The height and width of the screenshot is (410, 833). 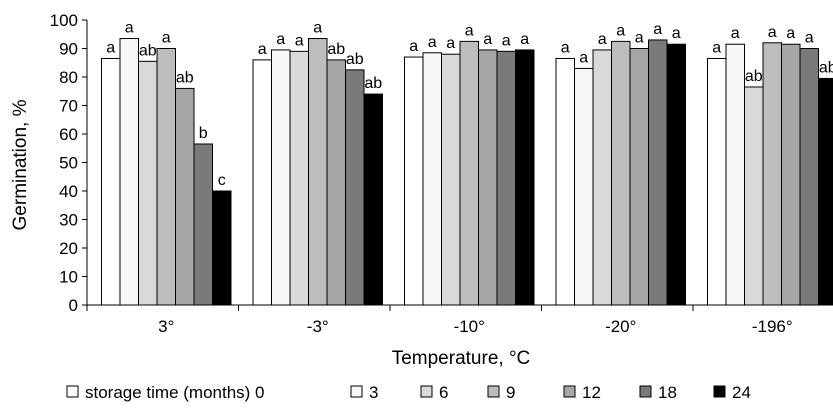 What do you see at coordinates (772, 326) in the screenshot?
I see `x-category-label: -196°` at bounding box center [772, 326].